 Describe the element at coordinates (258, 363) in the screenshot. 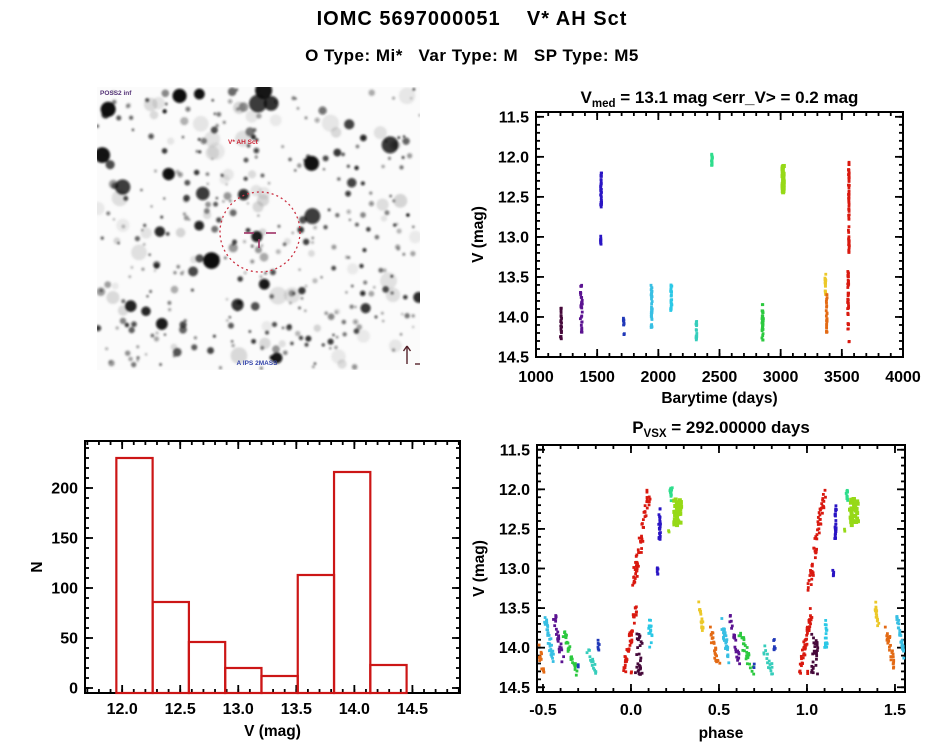

I see `finder-bottom-label: A IPS 2MASS` at that location.